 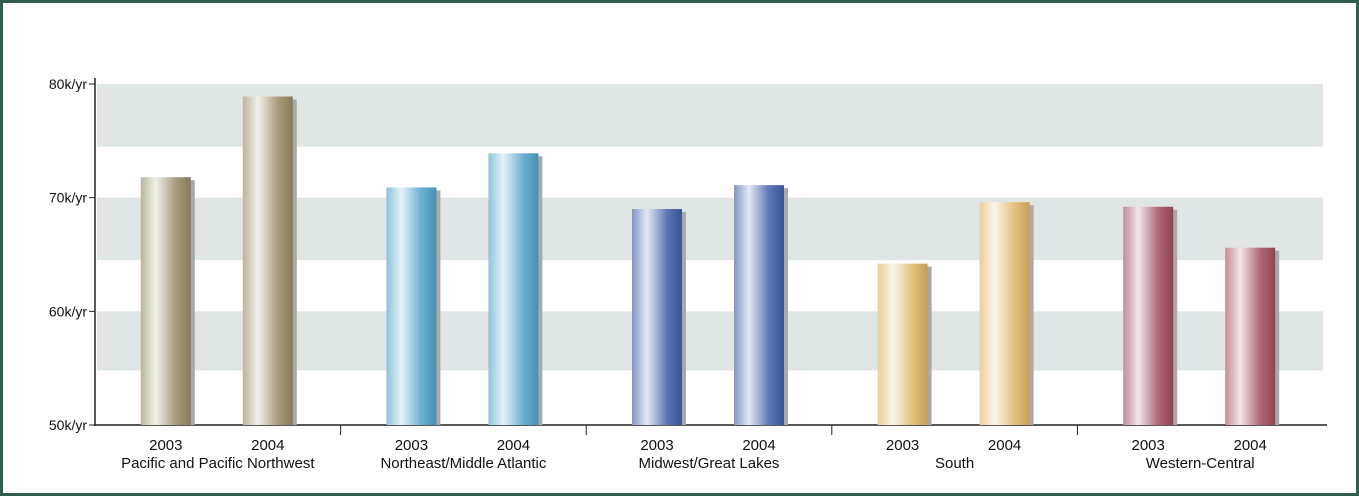 What do you see at coordinates (1004, 313) in the screenshot?
I see `bar-south-2004` at bounding box center [1004, 313].